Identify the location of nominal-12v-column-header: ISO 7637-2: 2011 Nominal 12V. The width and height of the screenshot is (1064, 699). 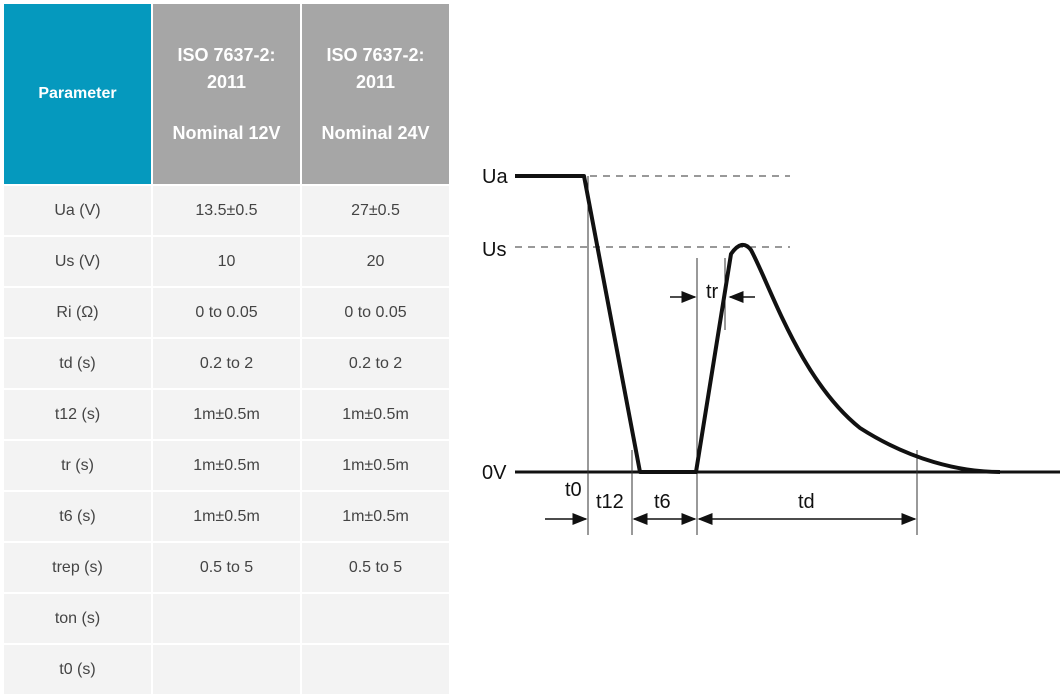
(227, 95).